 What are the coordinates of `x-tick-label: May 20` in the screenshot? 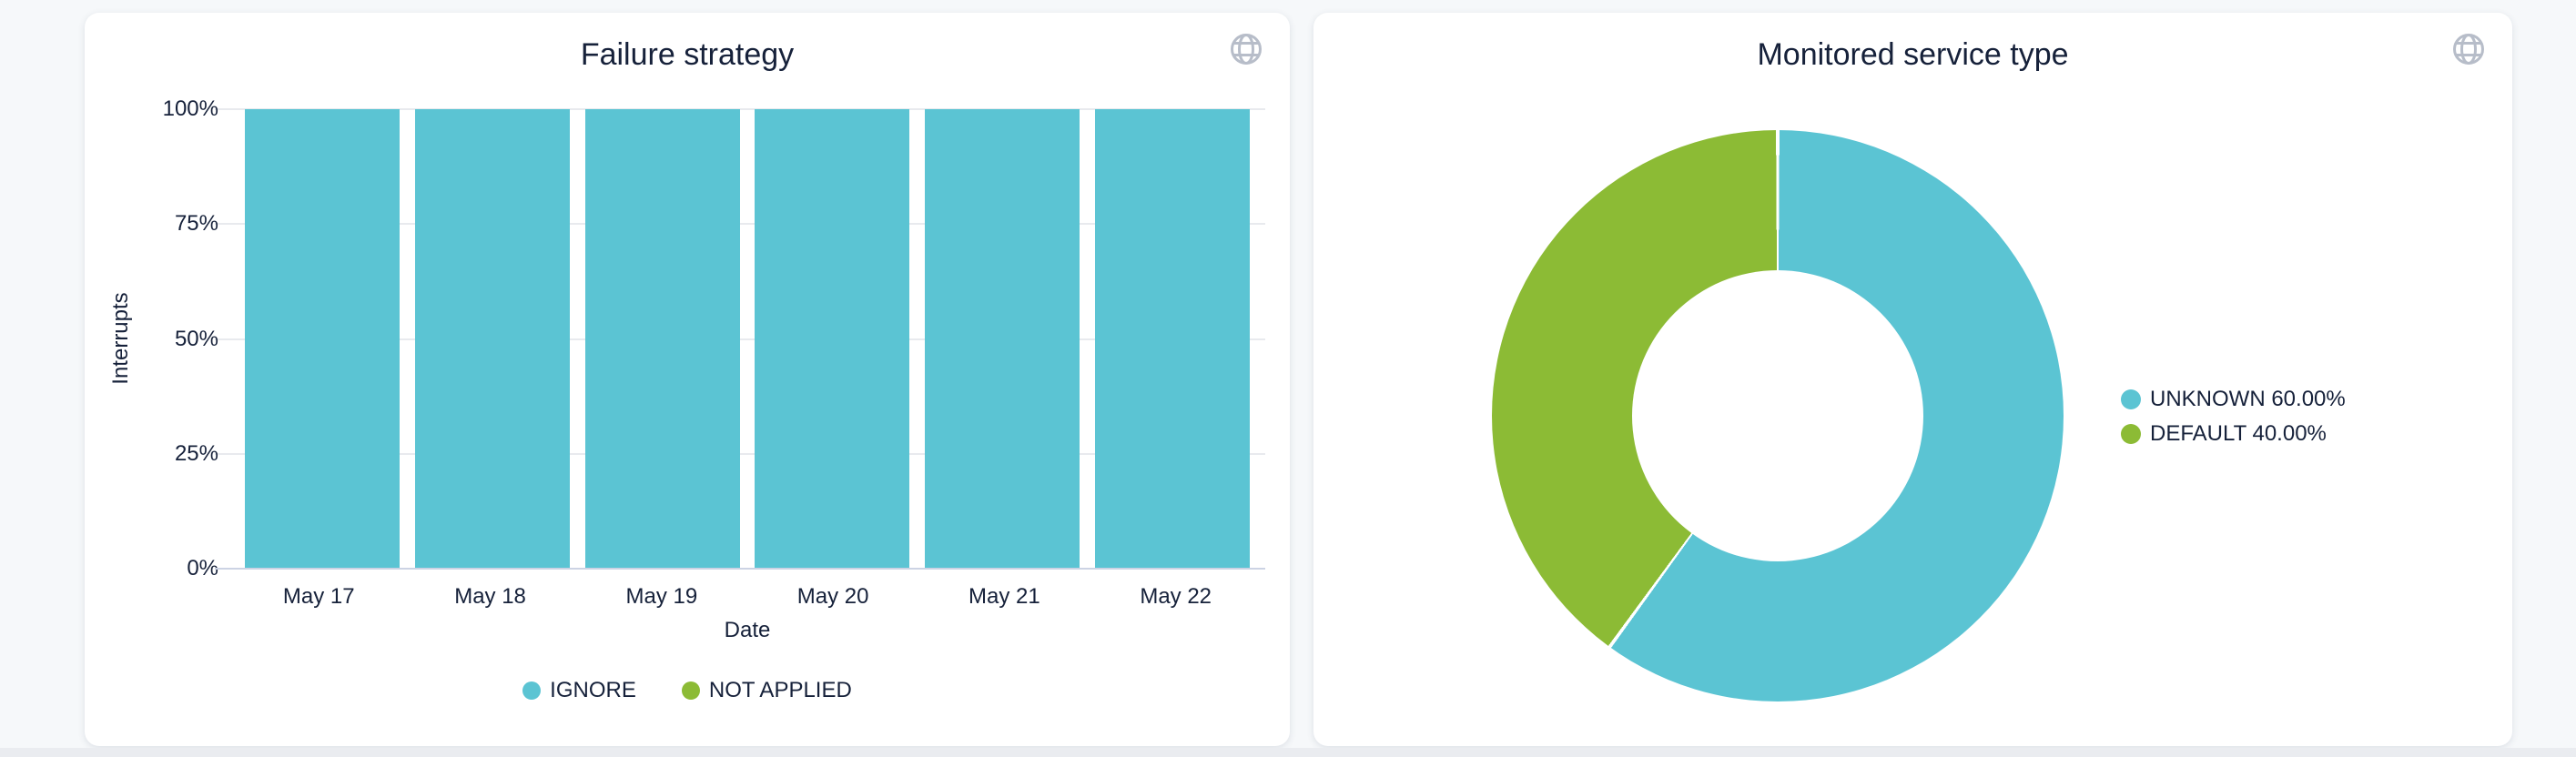 It's located at (832, 596).